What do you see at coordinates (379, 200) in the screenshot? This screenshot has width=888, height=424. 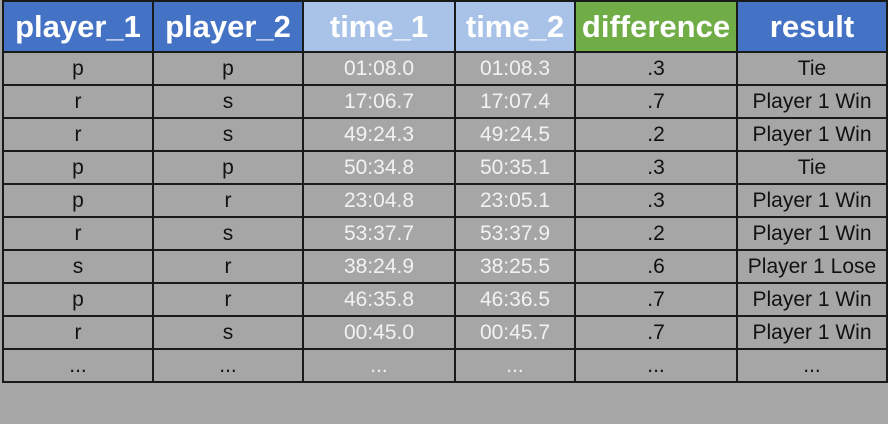 I see `cell-time-1: 23:04.8` at bounding box center [379, 200].